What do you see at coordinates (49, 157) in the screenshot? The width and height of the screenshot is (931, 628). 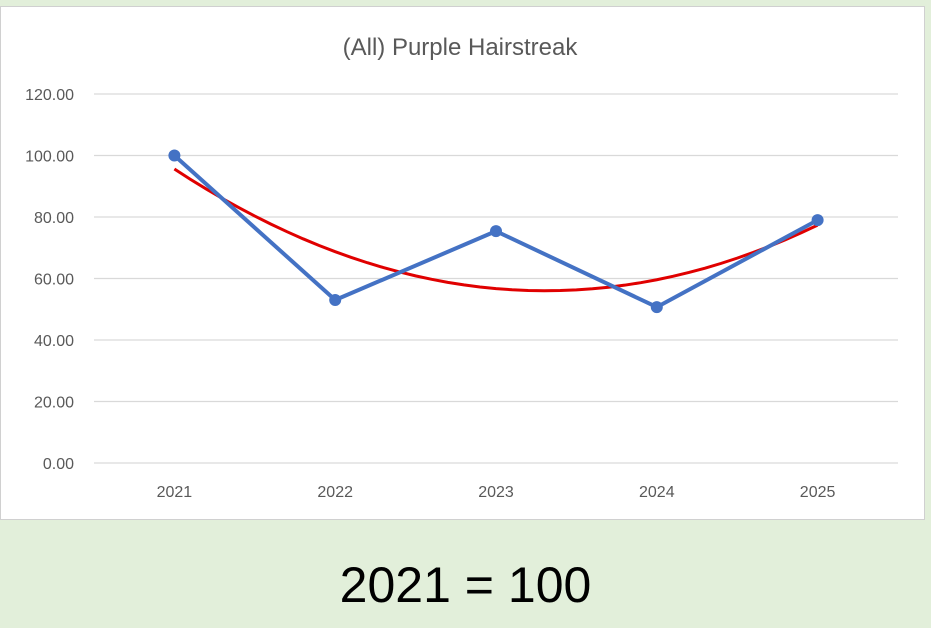 I see `y-tick-label: 100.00` at bounding box center [49, 157].